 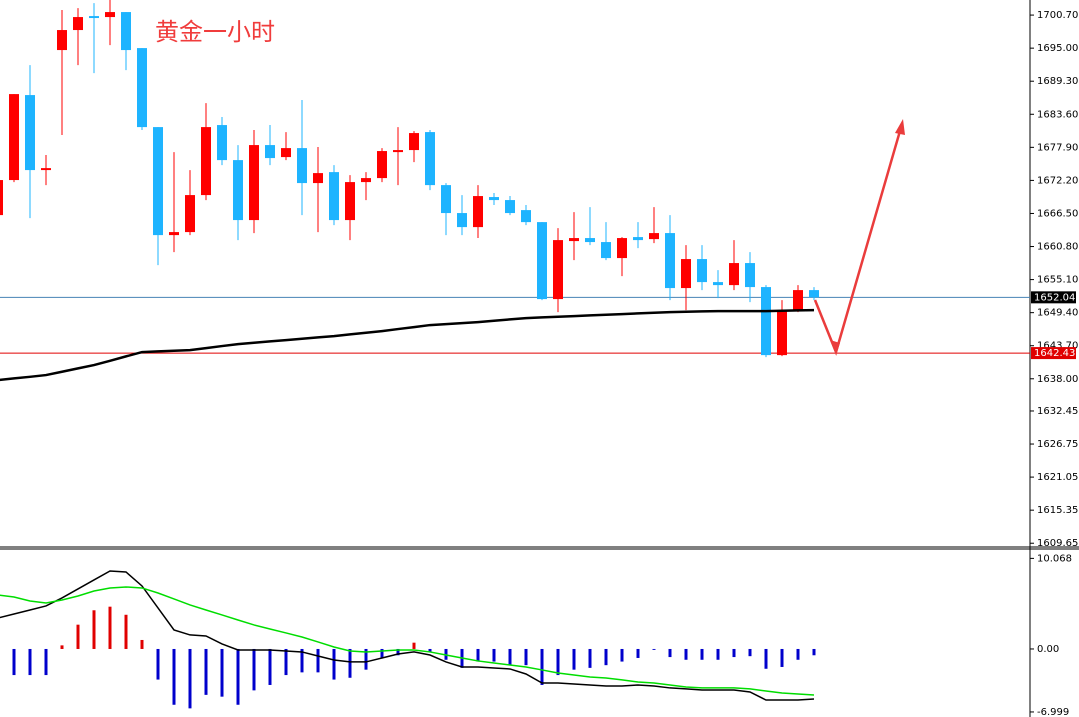 What do you see at coordinates (1057, 411) in the screenshot?
I see `y-tick-label: 1632.45` at bounding box center [1057, 411].